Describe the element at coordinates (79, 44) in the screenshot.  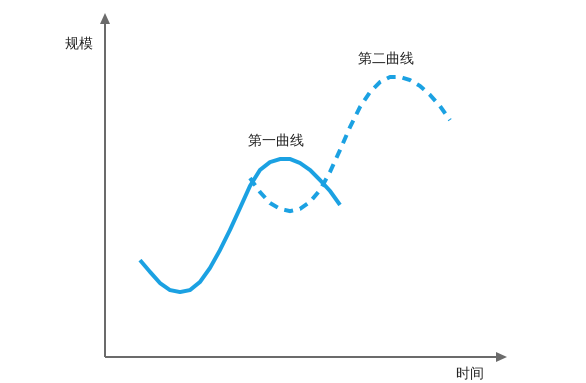
I see `y-axis-title: 规模` at that location.